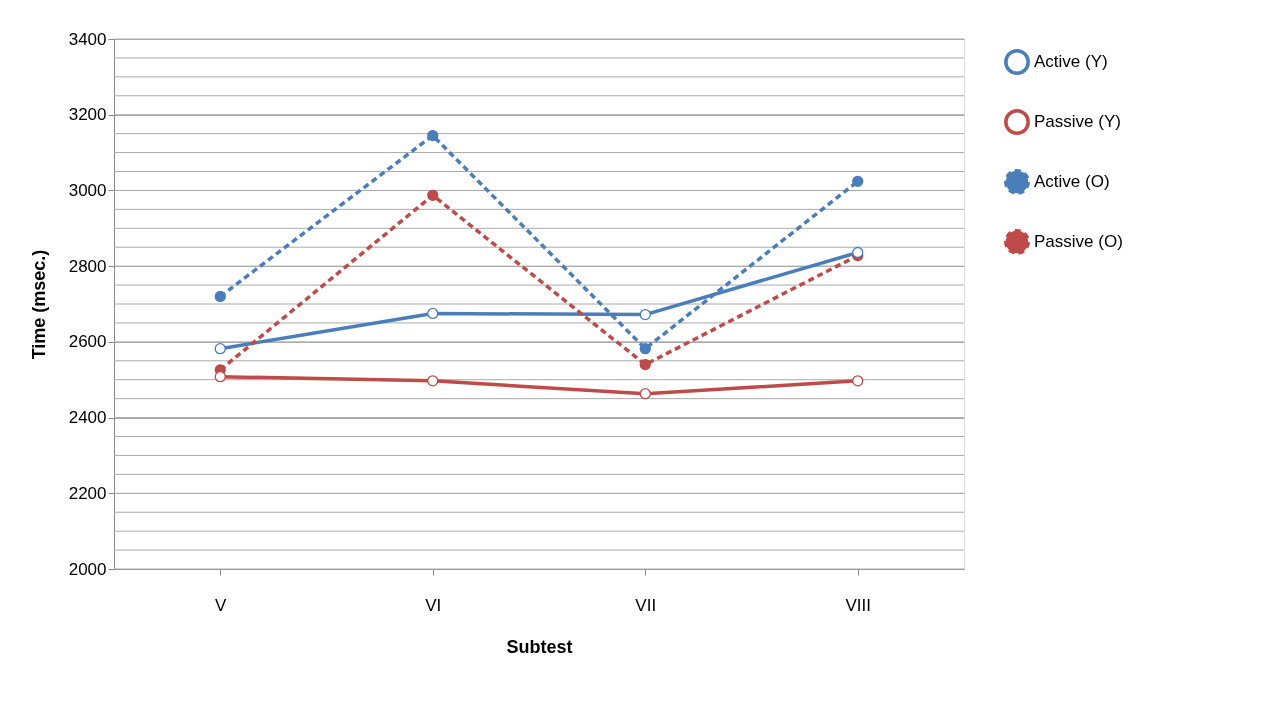  I want to click on y-tick-label: 3200, so click(87, 115).